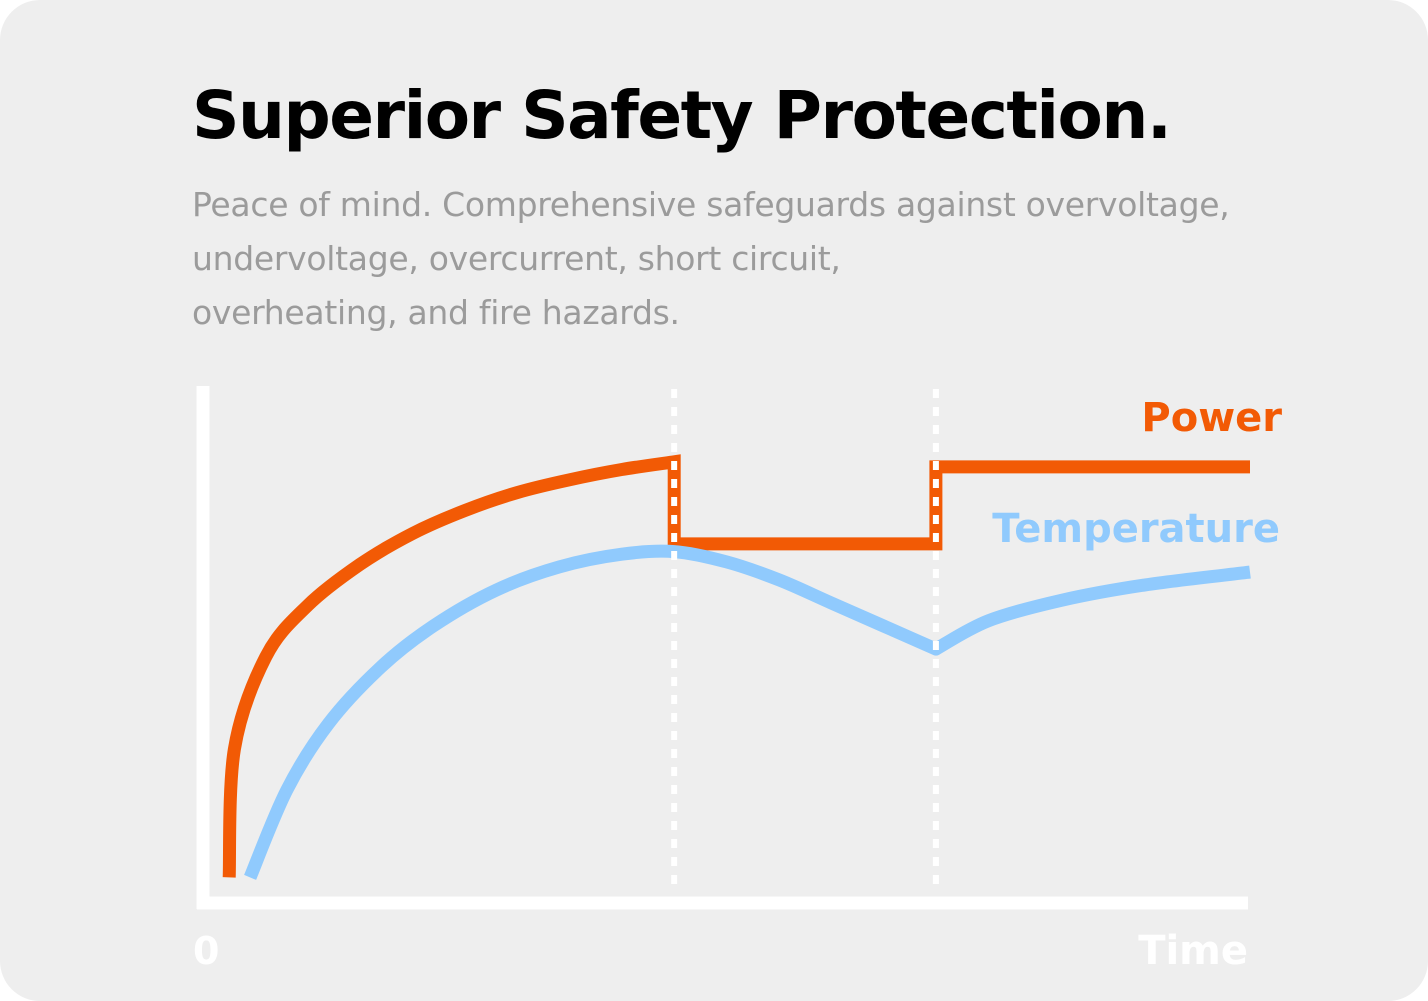  Describe the element at coordinates (682, 115) in the screenshot. I see `page-title: Superior Safety Protection.` at that location.